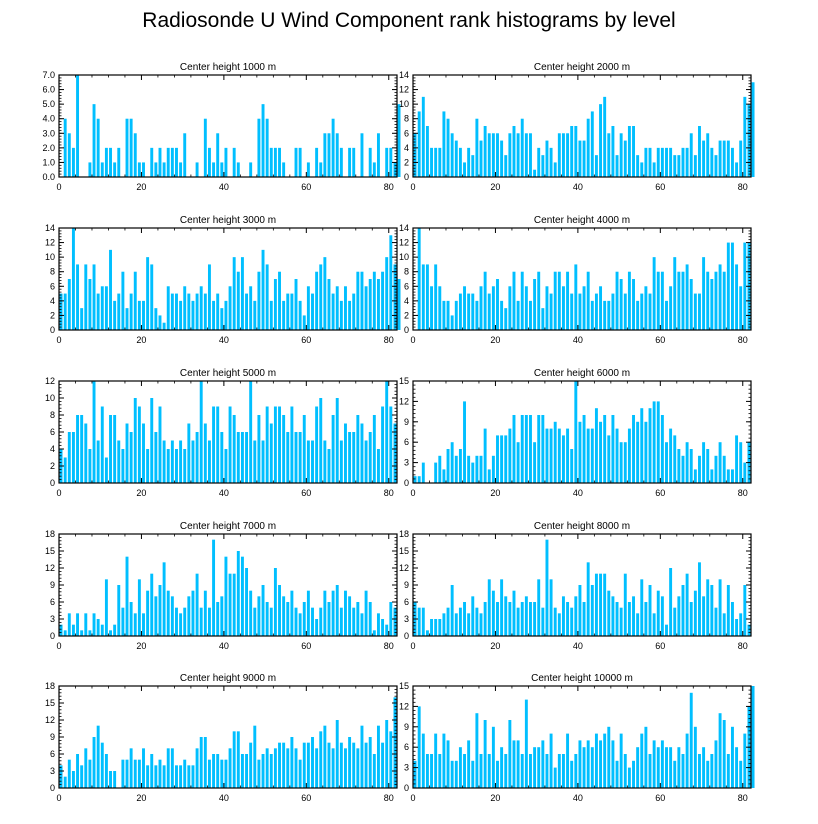 Image resolution: width=818 pixels, height=824 pixels. Describe the element at coordinates (52, 315) in the screenshot. I see `y-tick-label: 2` at that location.